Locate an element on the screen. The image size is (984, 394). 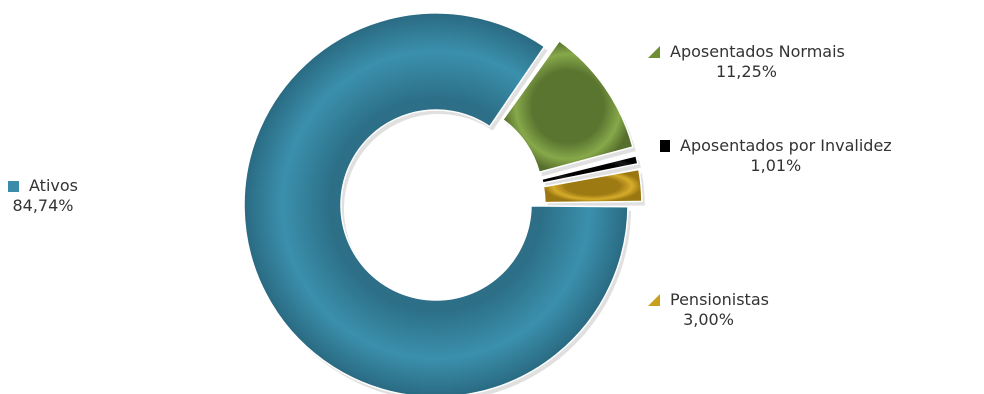
aposentados-invalidez-swatch-icon is located at coordinates (665, 146).